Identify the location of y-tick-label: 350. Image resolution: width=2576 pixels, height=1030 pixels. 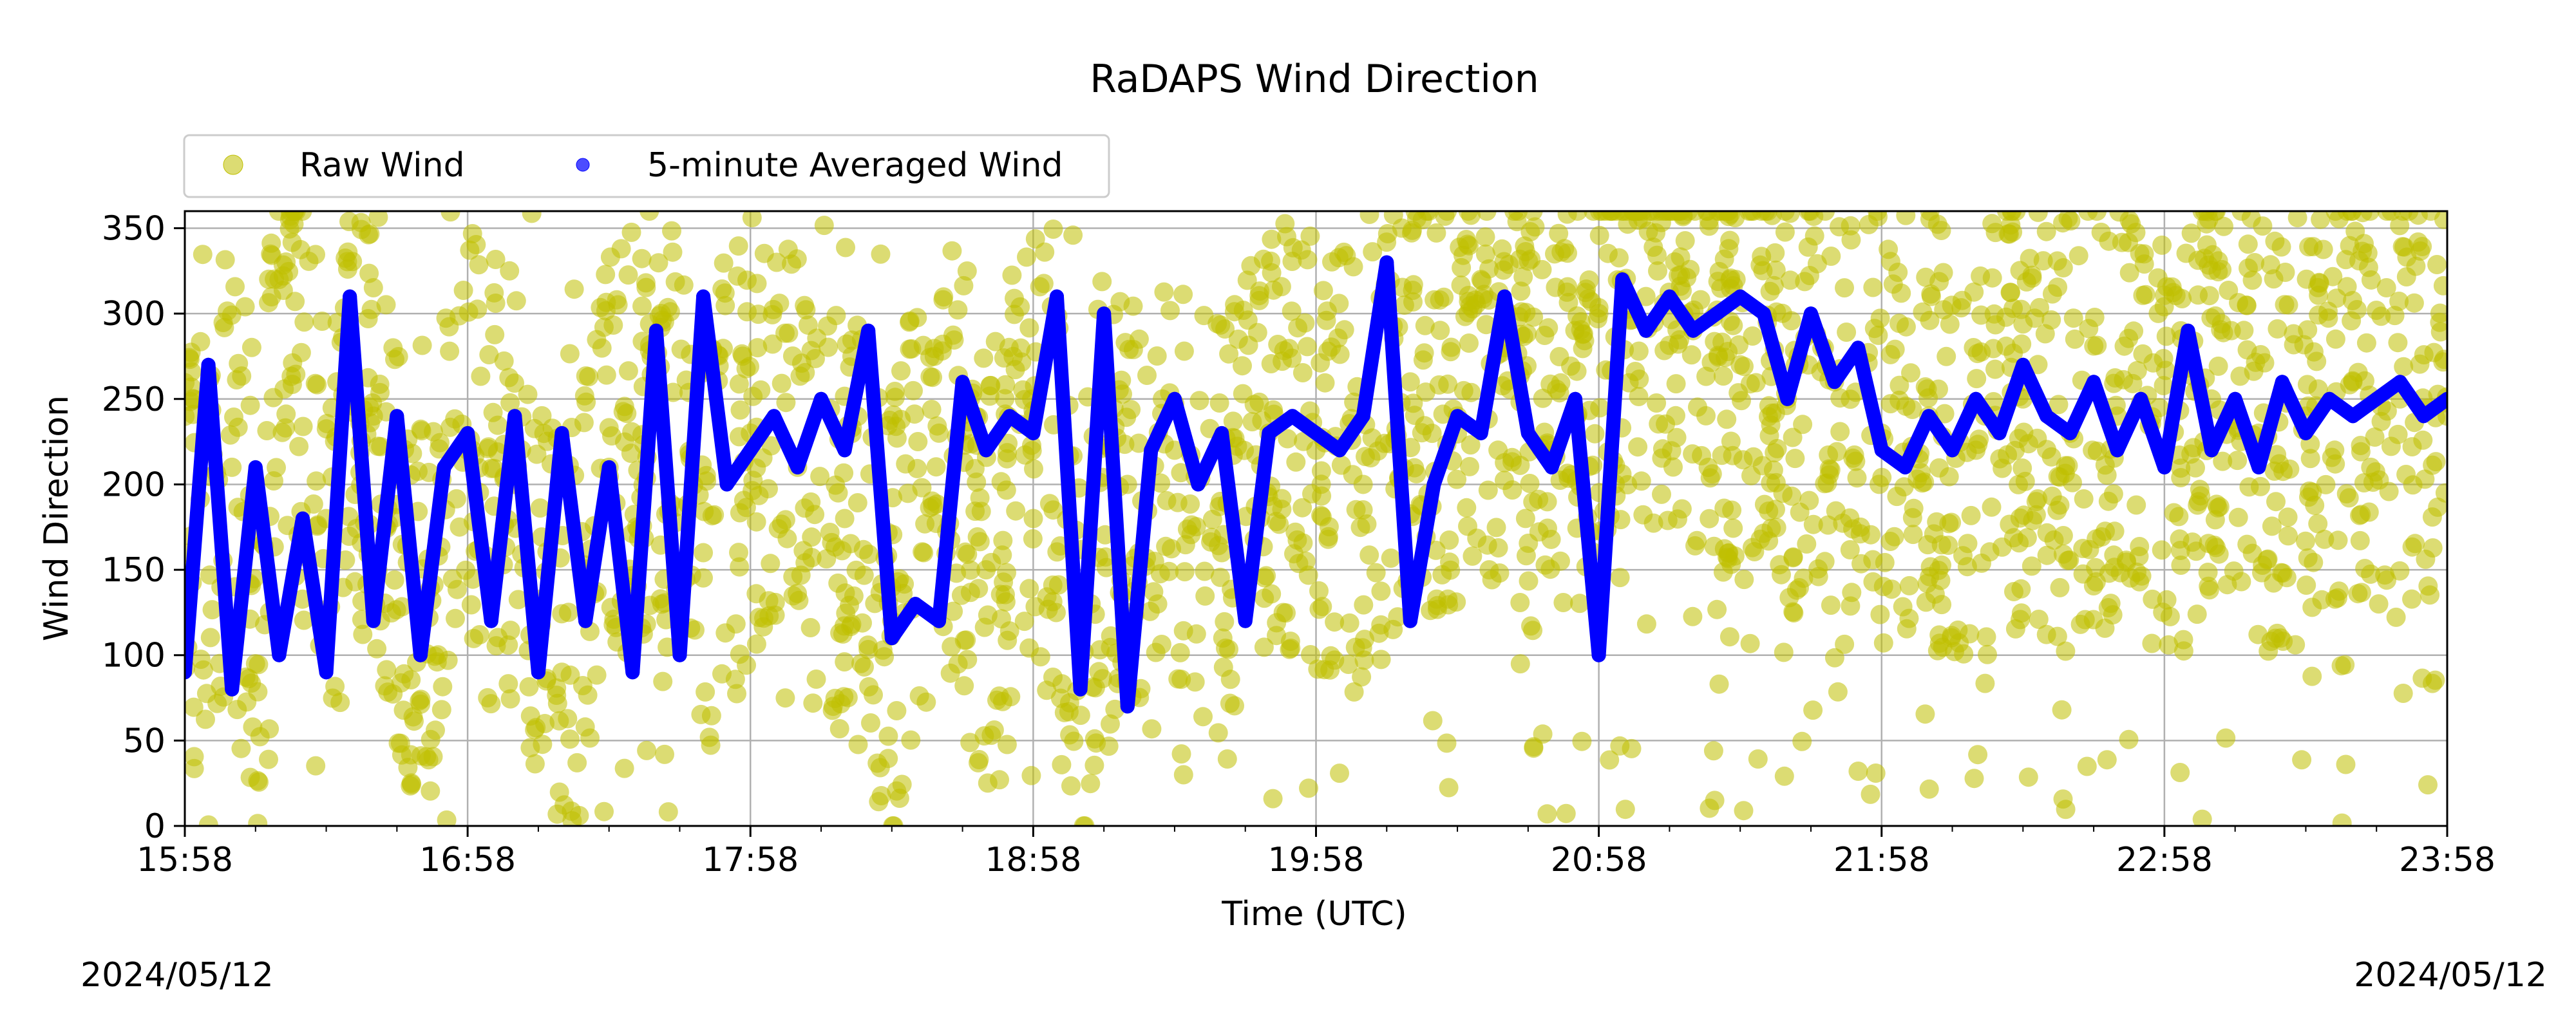
(134, 229).